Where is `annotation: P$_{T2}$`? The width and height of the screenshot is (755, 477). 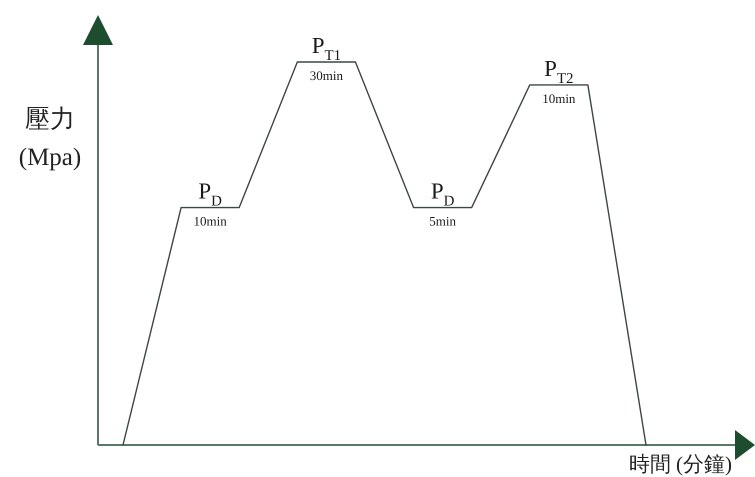 annotation: P$_{T2}$ is located at coordinates (559, 71).